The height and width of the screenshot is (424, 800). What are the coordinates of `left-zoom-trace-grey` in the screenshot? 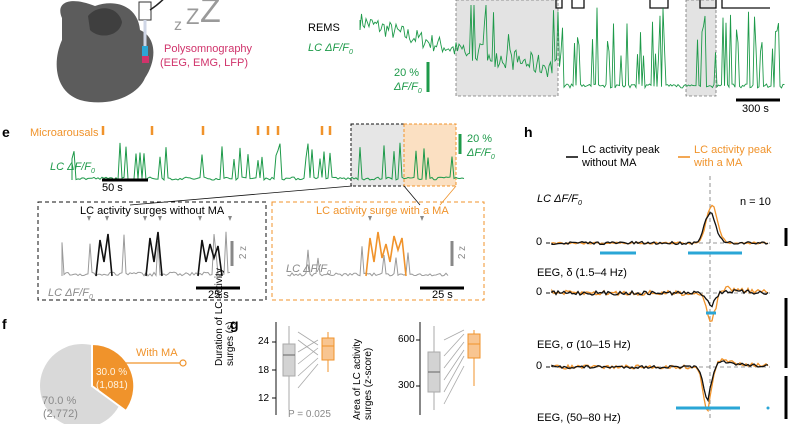 It's located at (146, 254).